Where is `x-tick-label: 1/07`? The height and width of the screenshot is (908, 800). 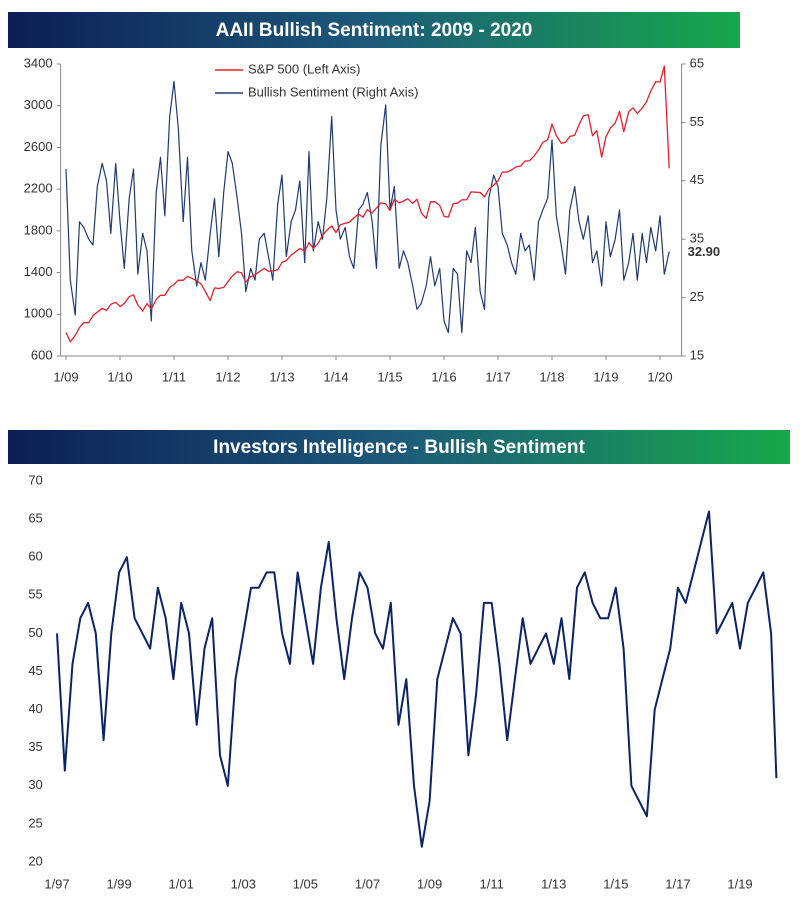
x-tick-label: 1/07 is located at coordinates (367, 883).